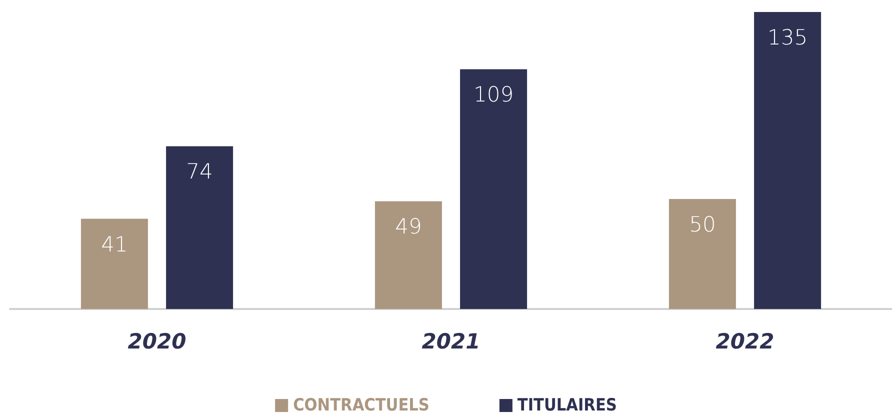 The height and width of the screenshot is (419, 892). What do you see at coordinates (702, 224) in the screenshot?
I see `data-label: 50` at bounding box center [702, 224].